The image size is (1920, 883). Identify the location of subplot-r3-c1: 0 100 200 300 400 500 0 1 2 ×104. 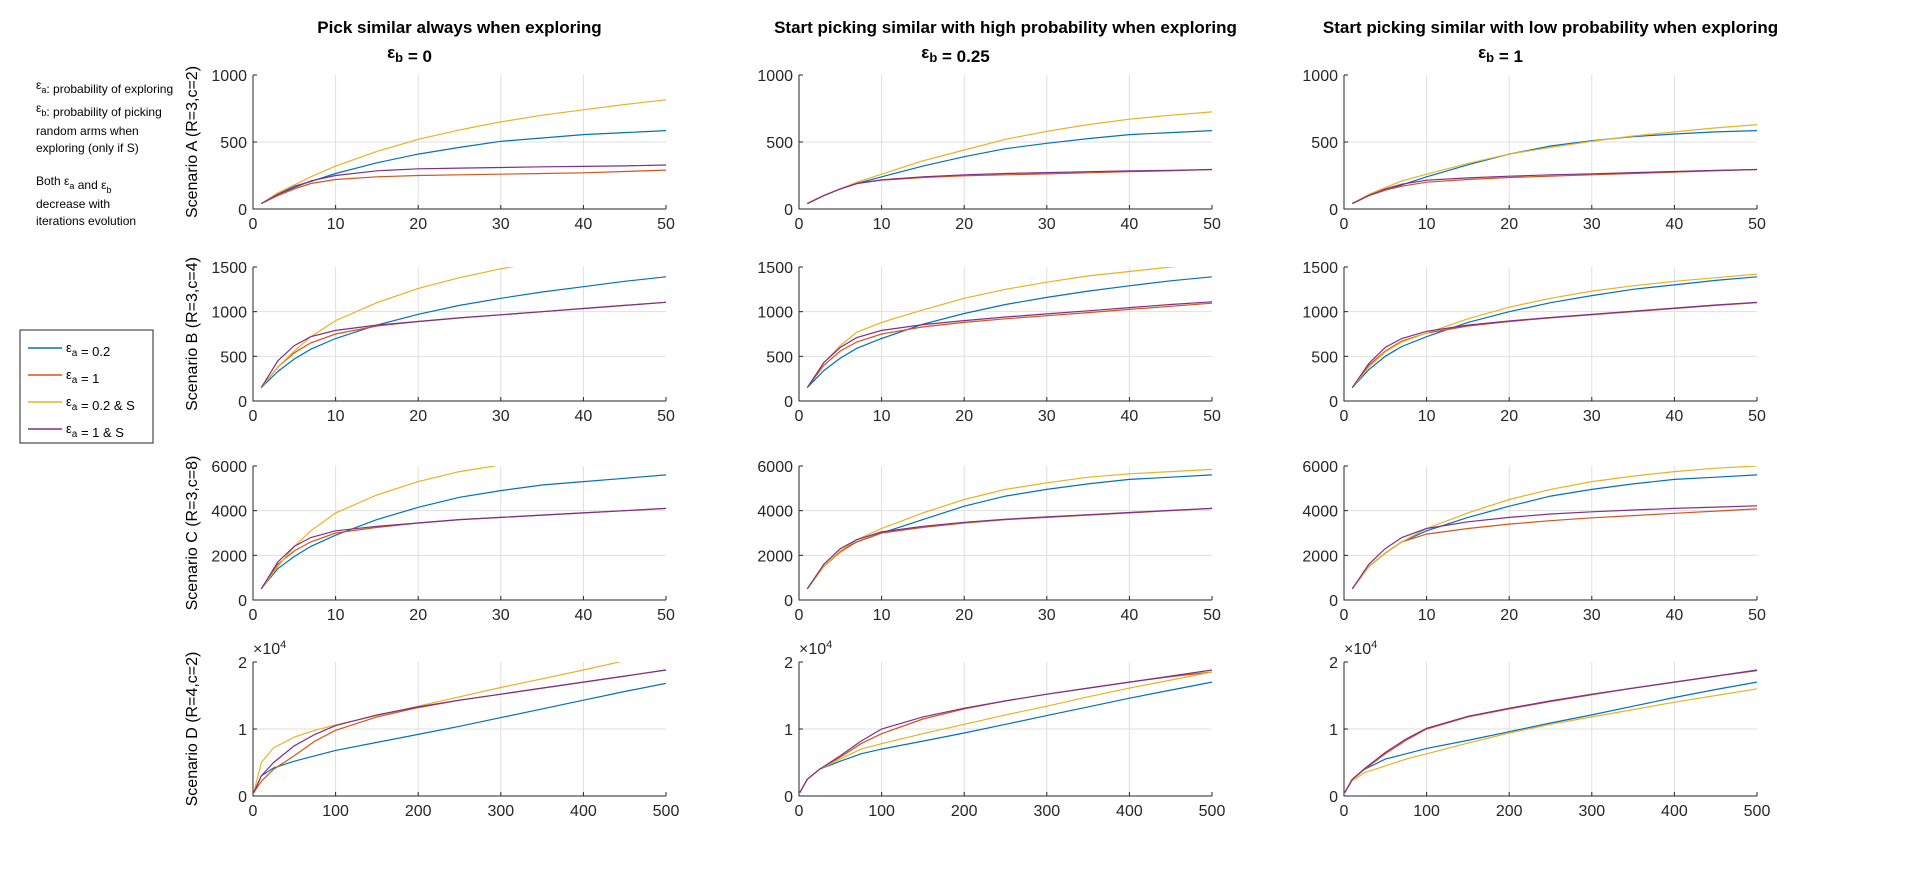
(1004, 729).